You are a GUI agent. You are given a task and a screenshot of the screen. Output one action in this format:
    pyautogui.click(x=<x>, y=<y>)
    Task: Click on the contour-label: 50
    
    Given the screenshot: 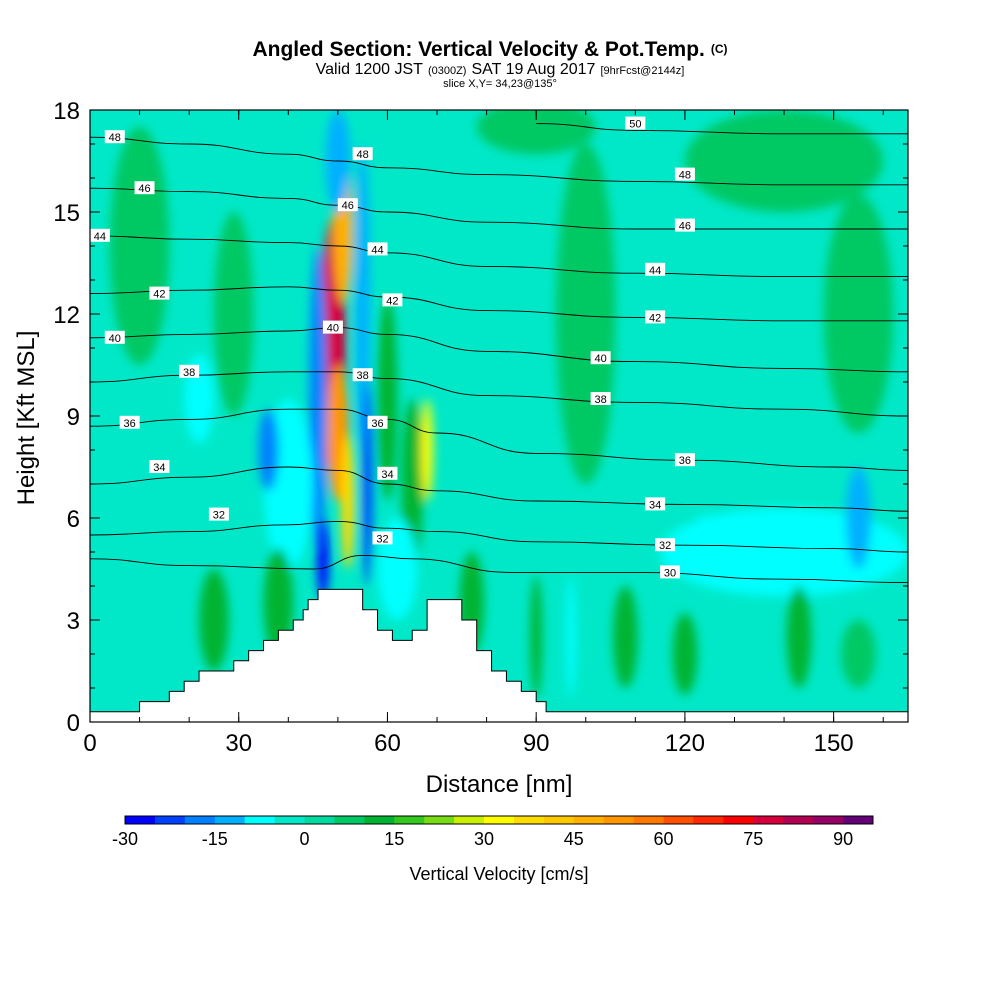 What is the action you would take?
    pyautogui.click(x=635, y=123)
    